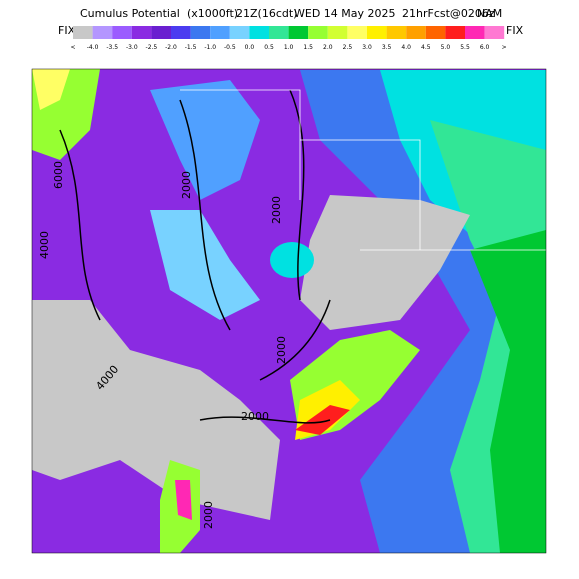  I want to click on colorbar-label: 0.0, so click(250, 47).